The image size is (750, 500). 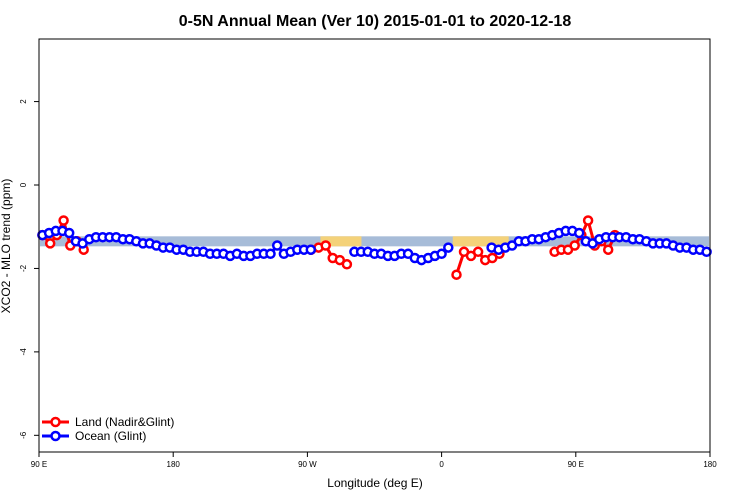 What do you see at coordinates (374, 460) in the screenshot?
I see `x-axis: 90 E 180 90 W 0 90 E 180` at bounding box center [374, 460].